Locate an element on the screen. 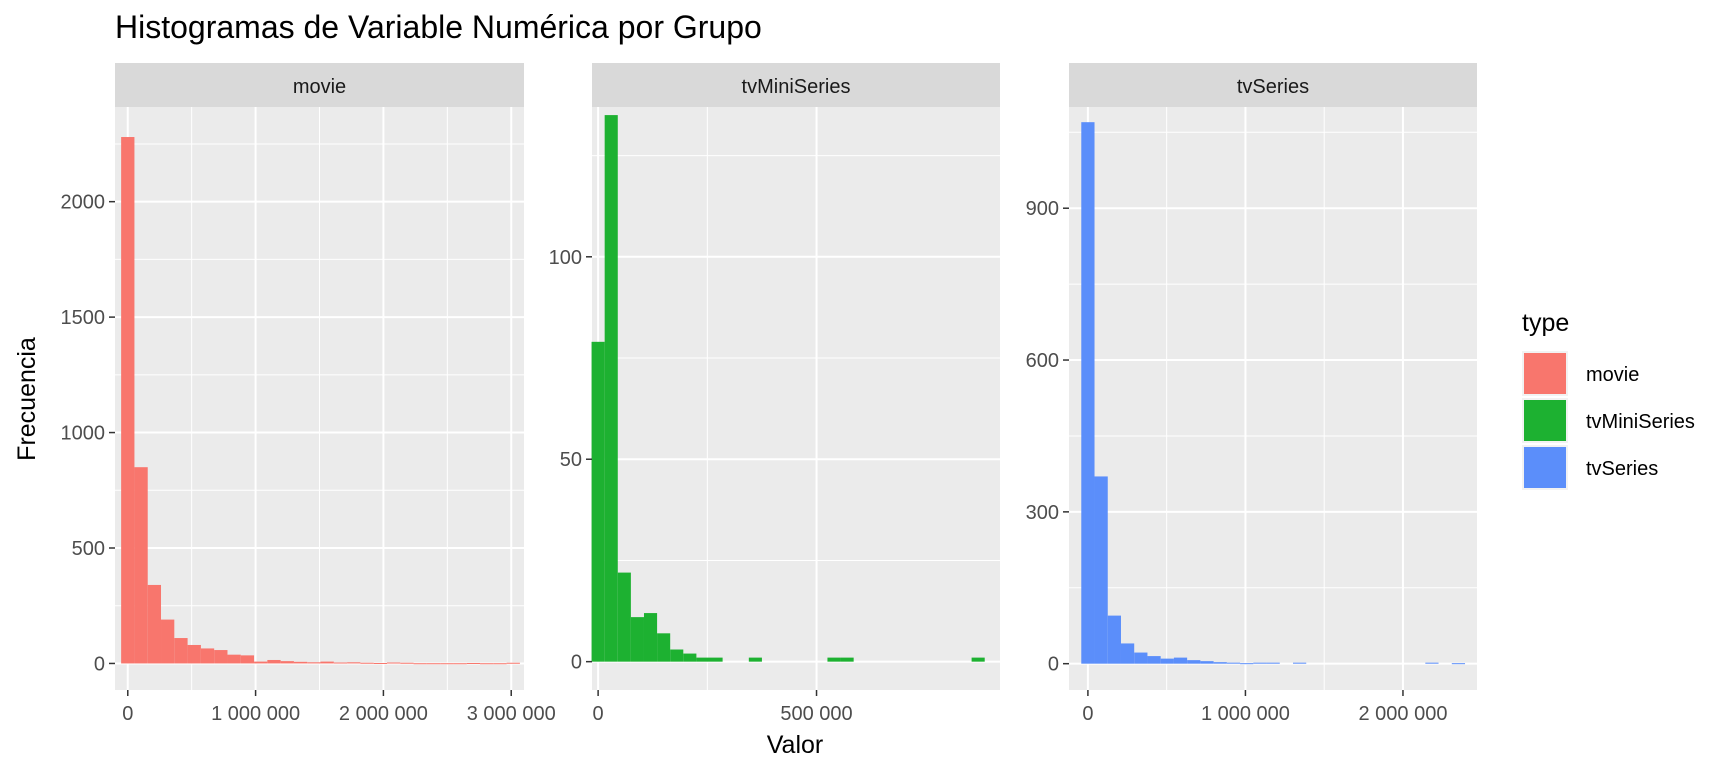 The image size is (1728, 773). legend-label: tvMiniSeries is located at coordinates (1640, 422).